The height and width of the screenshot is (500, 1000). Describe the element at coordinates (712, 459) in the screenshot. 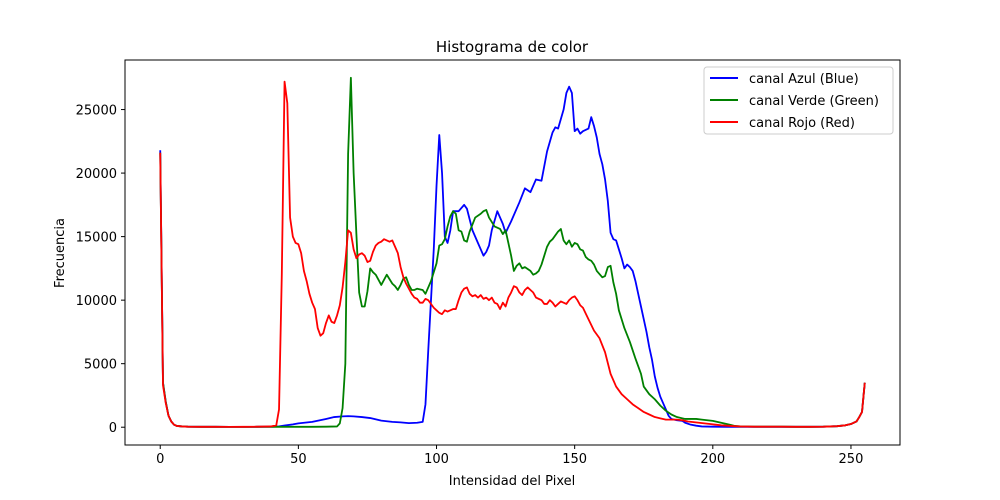

I see `x-tick-label: 200` at that location.